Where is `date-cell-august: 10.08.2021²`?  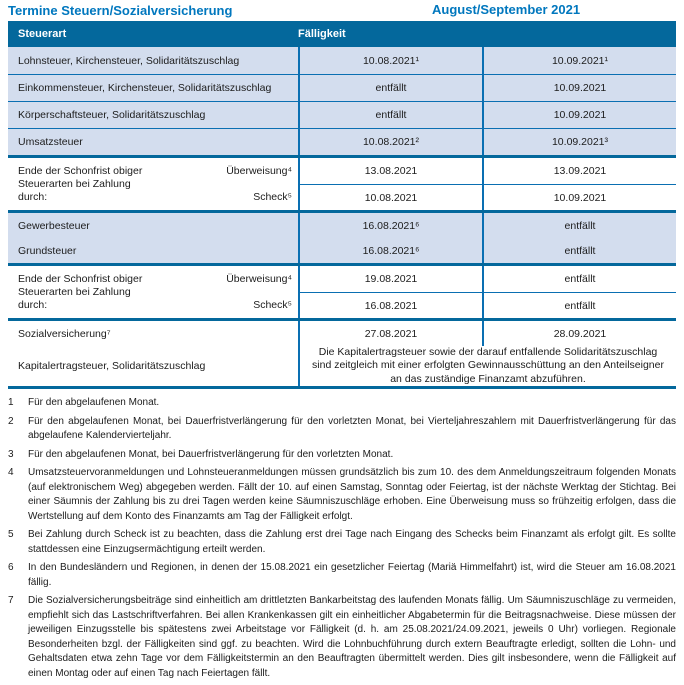
date-cell-august: 10.08.2021² is located at coordinates (390, 142).